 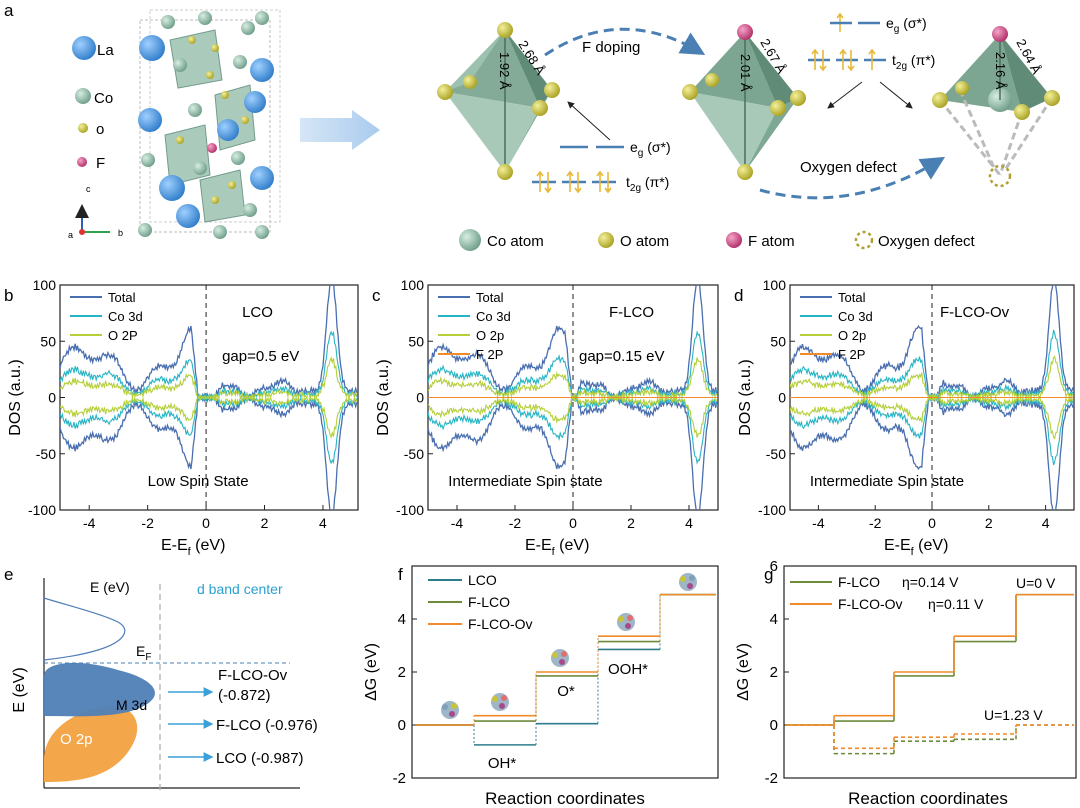 What do you see at coordinates (260, 758) in the screenshot?
I see `d-band-lco: LCO (-0.987)` at bounding box center [260, 758].